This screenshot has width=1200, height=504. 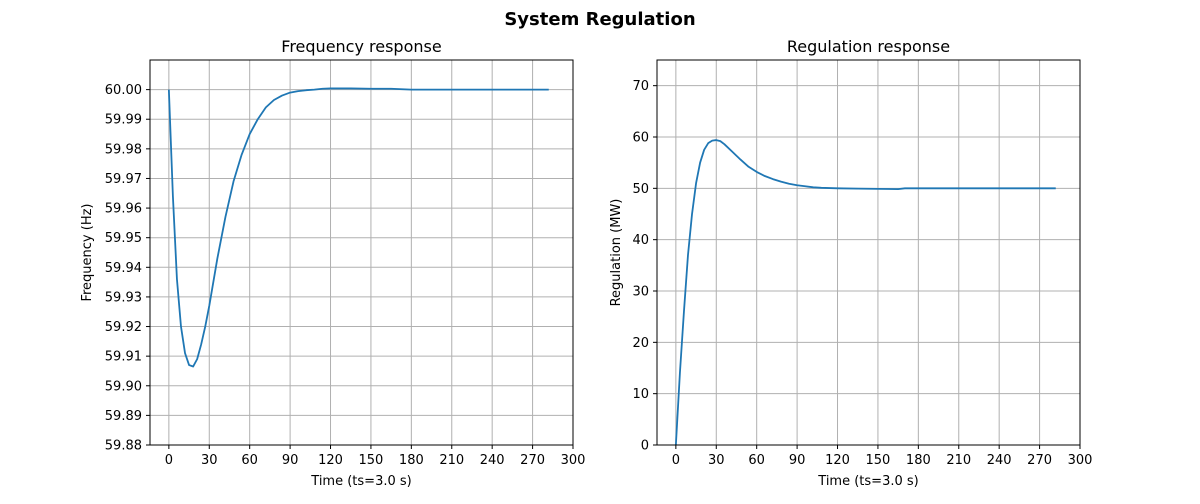 What do you see at coordinates (616, 253) in the screenshot?
I see `regulation-y-axis-label: Regulation (MW)` at bounding box center [616, 253].